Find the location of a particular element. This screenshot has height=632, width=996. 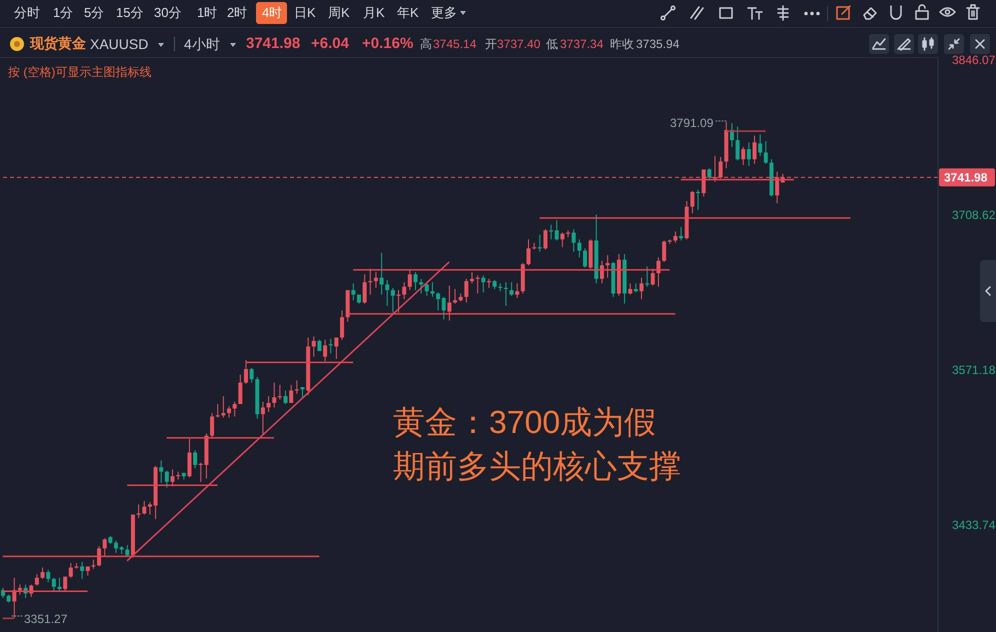

text: 低 is located at coordinates (552, 44).